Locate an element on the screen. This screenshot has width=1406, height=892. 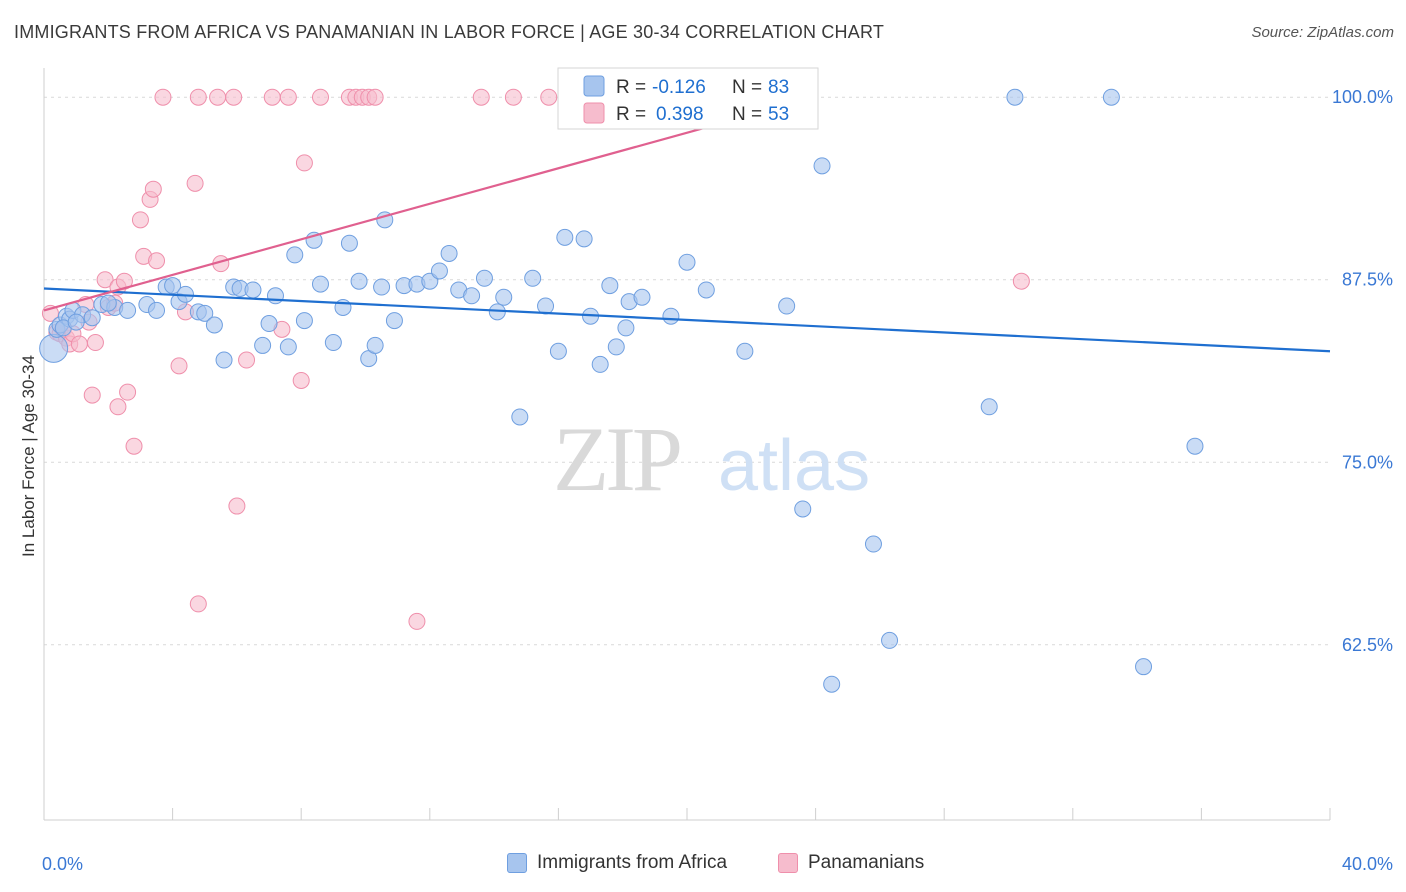
x-tick-label: 40.0% is located at coordinates (1367, 864).